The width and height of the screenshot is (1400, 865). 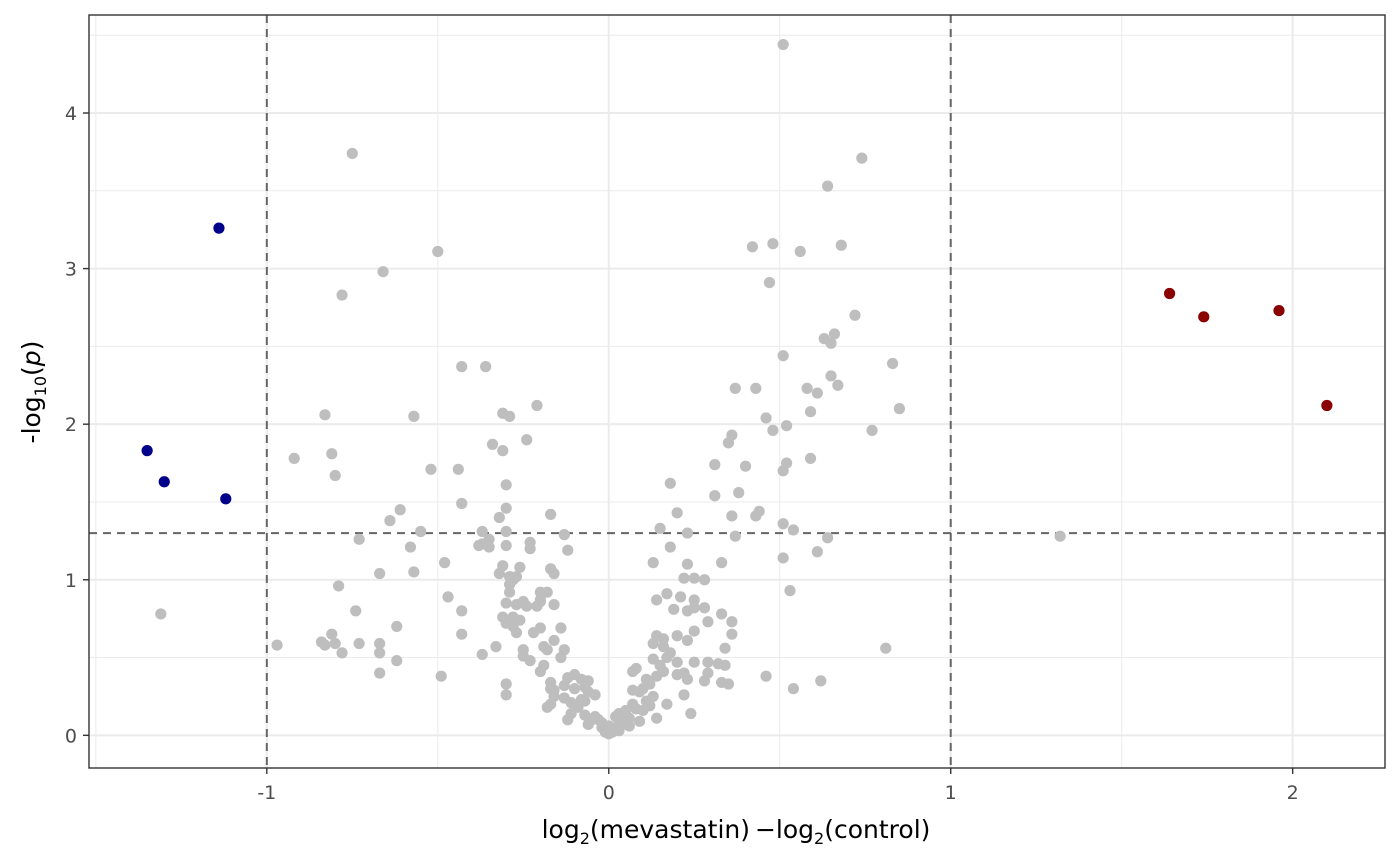 What do you see at coordinates (1293, 793) in the screenshot?
I see `x-tick-label: 2` at bounding box center [1293, 793].